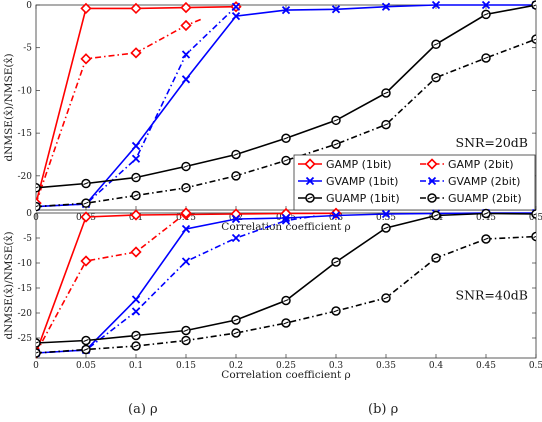 This screenshot has height=422, width=542. What do you see at coordinates (363, 198) in the screenshot?
I see `legend-entry: GUAMP (1bit)` at bounding box center [363, 198].